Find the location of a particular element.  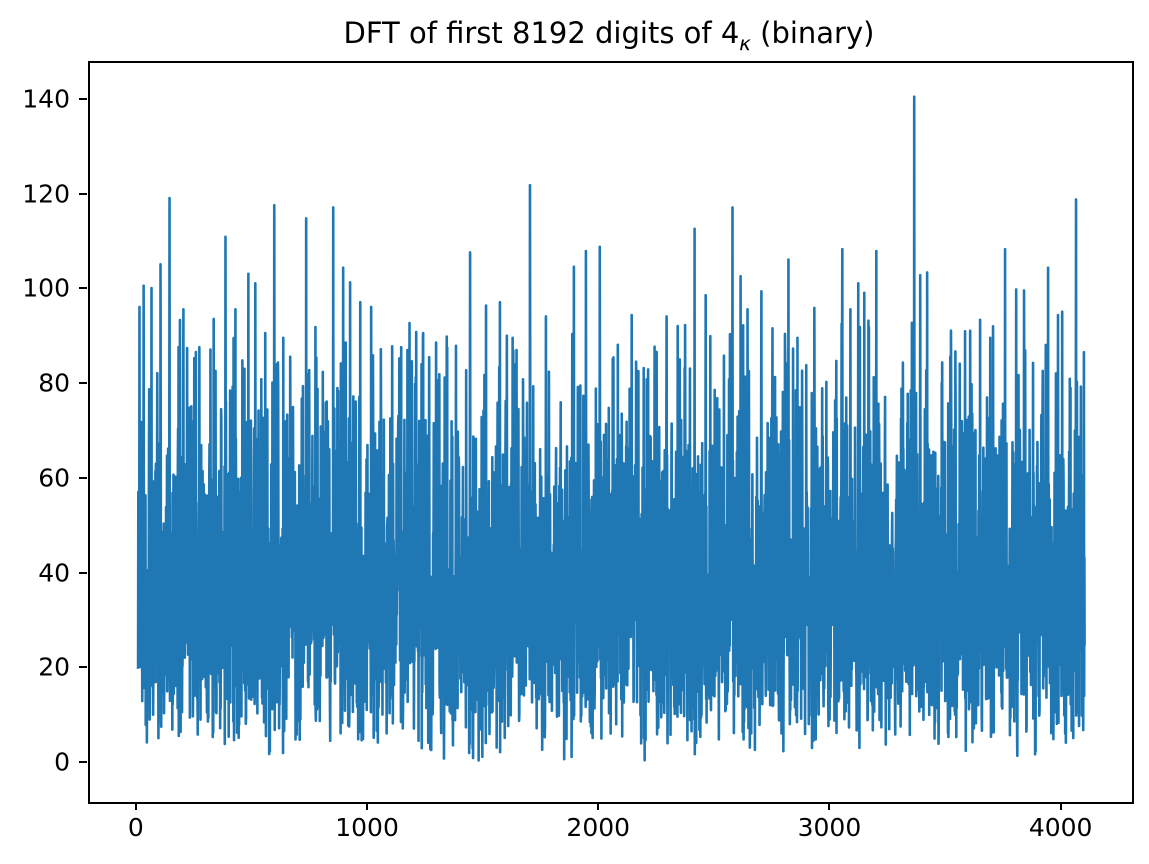

chart-title: DFT of first 8192 digits of 4κ (binary) is located at coordinates (609, 34).